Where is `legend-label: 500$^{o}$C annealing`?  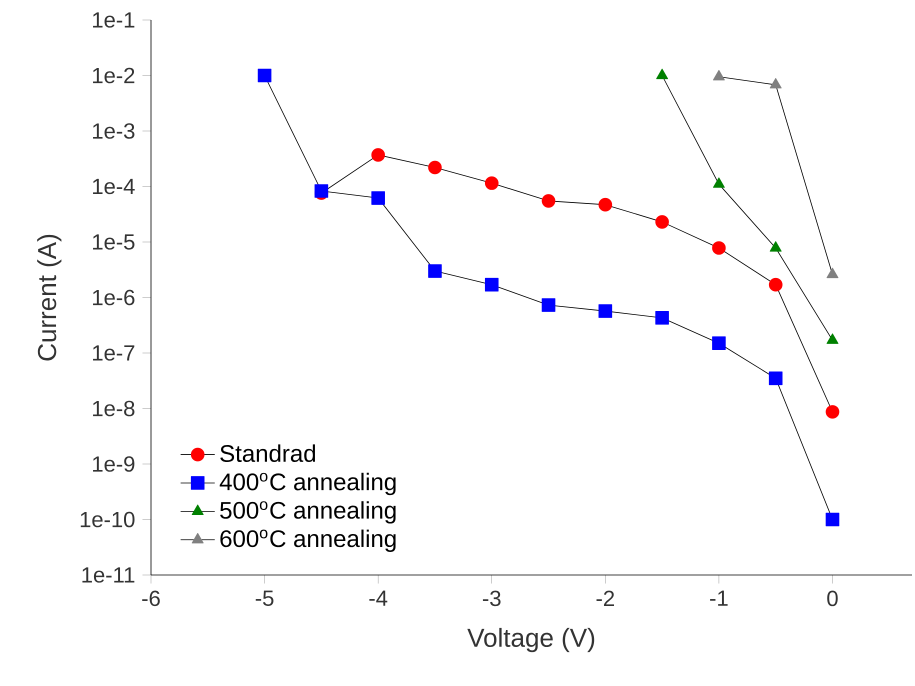 legend-label: 500$^{o}$C annealing is located at coordinates (308, 512).